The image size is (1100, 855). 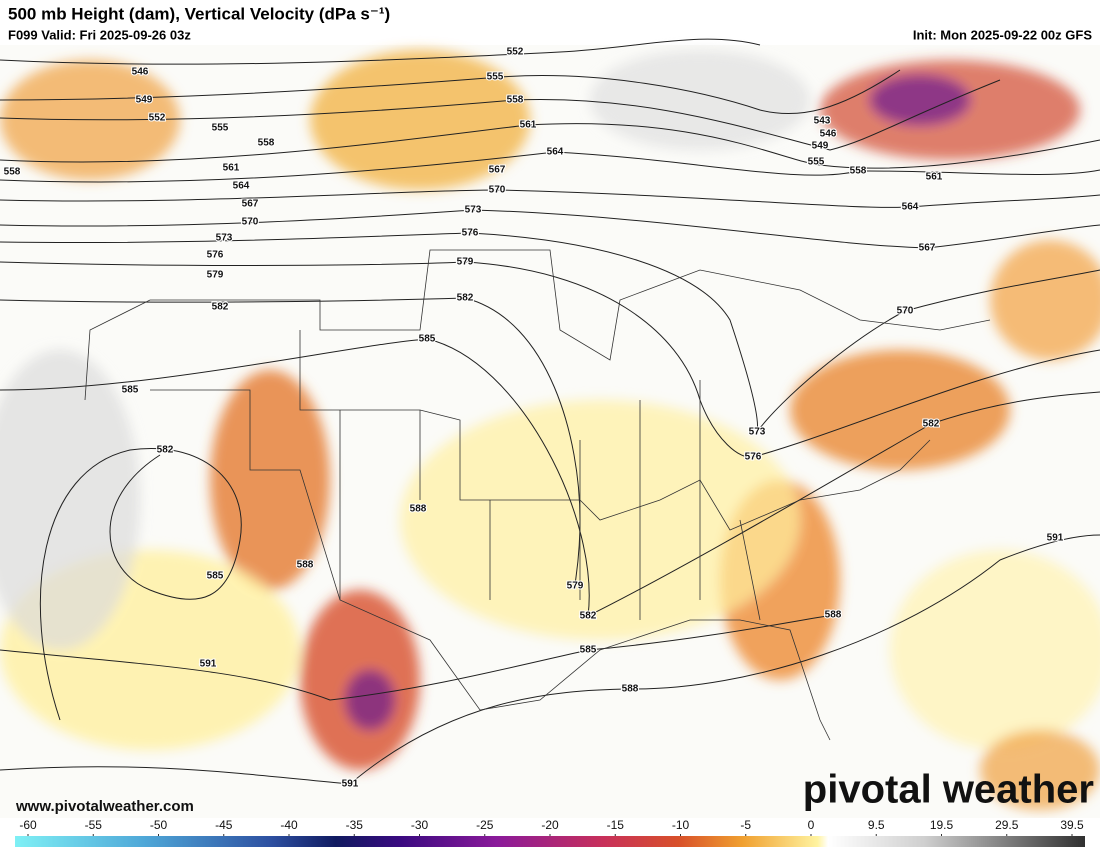 What do you see at coordinates (289, 825) in the screenshot?
I see `colorbar-tick-label: -40` at bounding box center [289, 825].